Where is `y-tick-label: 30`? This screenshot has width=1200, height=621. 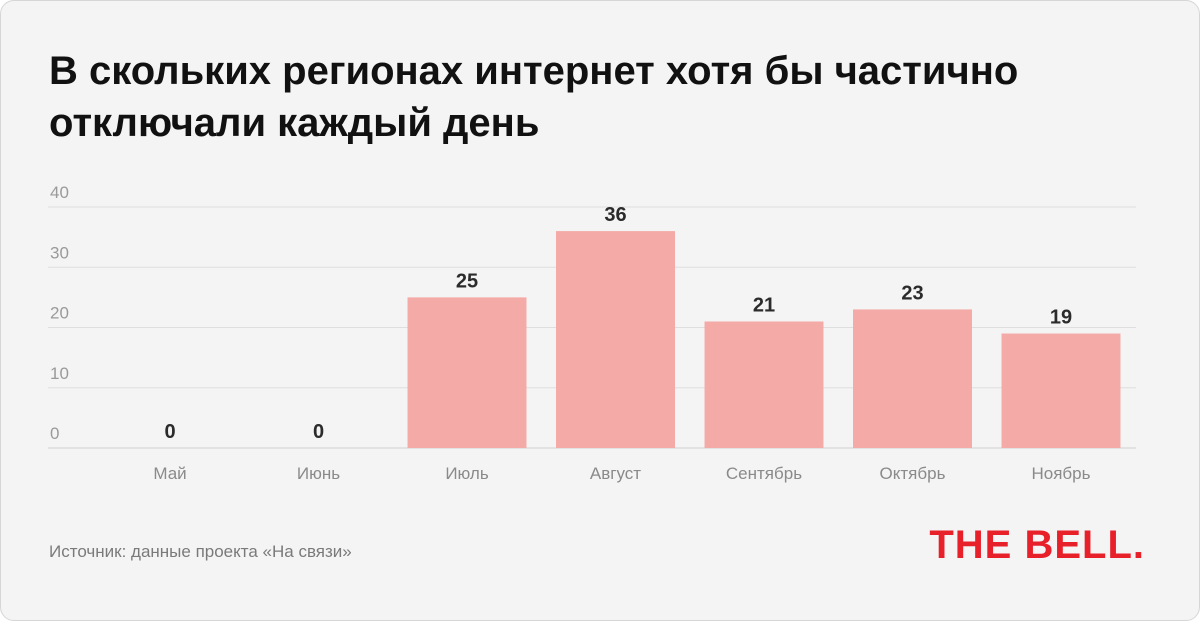
y-tick-label: 30 is located at coordinates (59, 252).